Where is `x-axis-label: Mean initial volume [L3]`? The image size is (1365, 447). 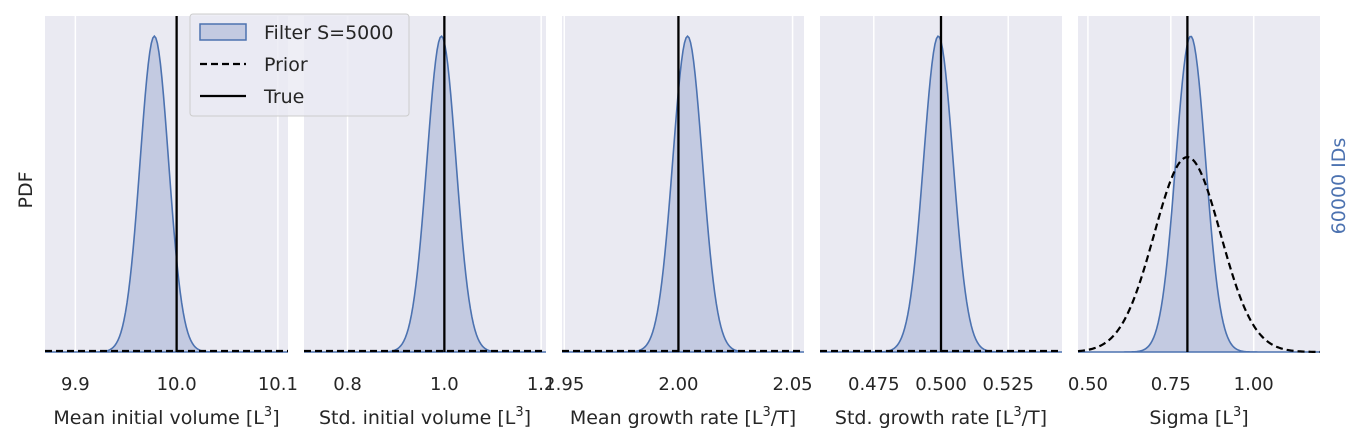 x-axis-label: Mean initial volume [L3] is located at coordinates (166, 417).